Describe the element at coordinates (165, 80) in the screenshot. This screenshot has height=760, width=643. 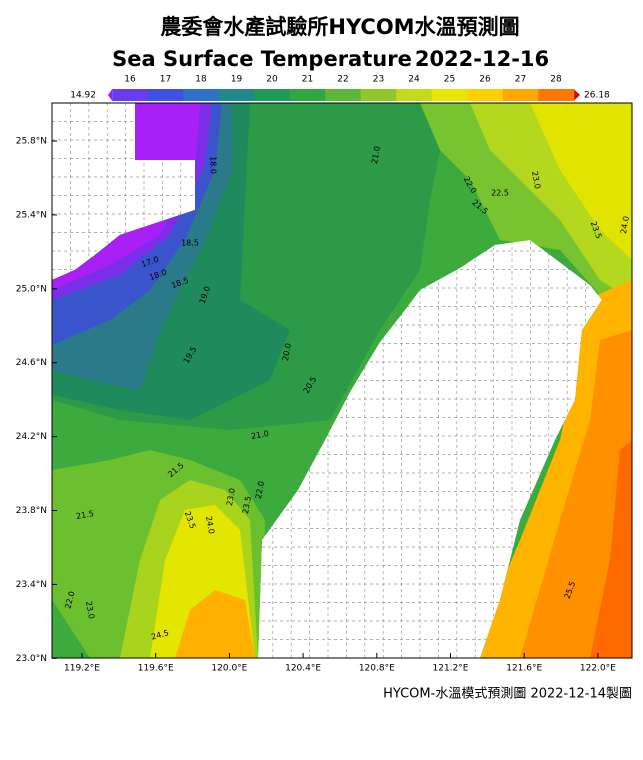
I see `colorbar-tick-label: 17` at that location.